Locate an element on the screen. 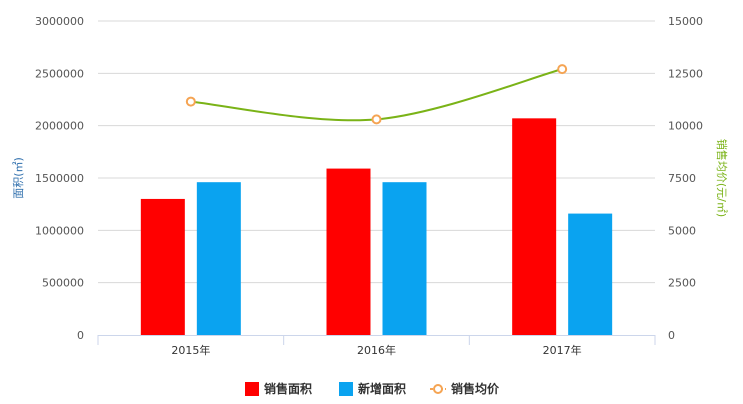 The width and height of the screenshot is (743, 404). left-tick-label: 1500000 is located at coordinates (59, 178).